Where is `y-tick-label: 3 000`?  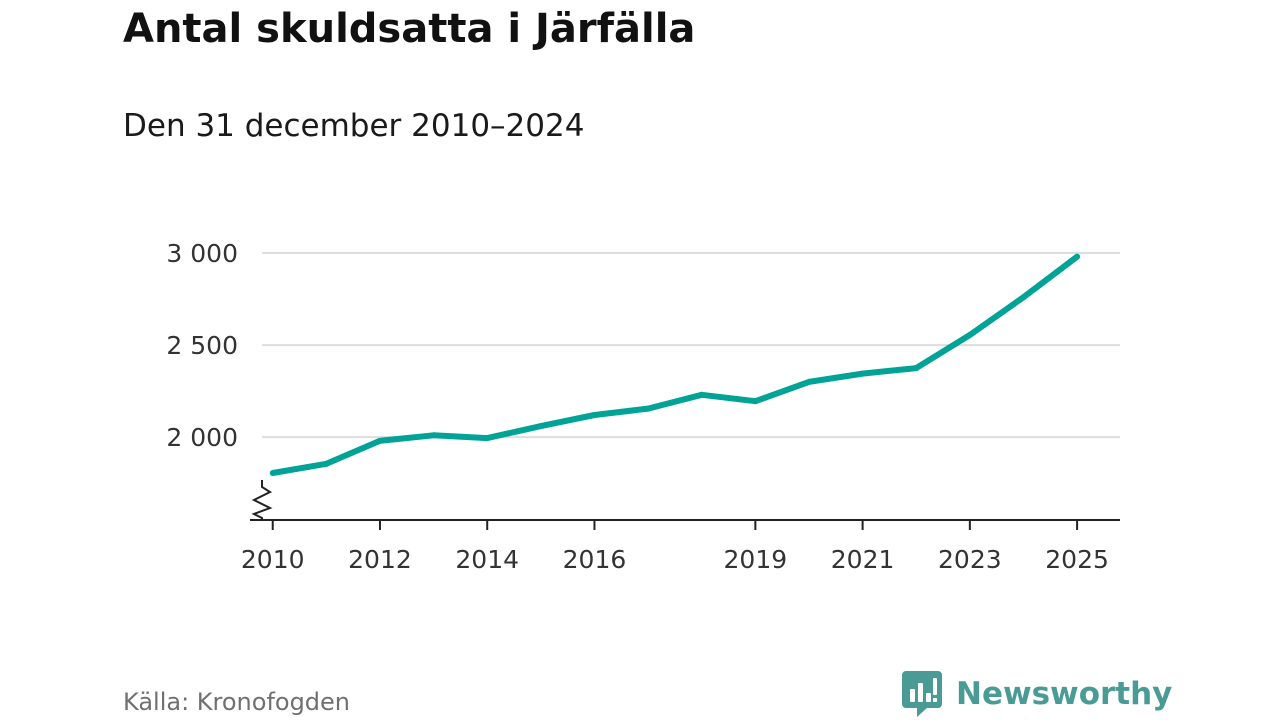 y-tick-label: 3 000 is located at coordinates (202, 253).